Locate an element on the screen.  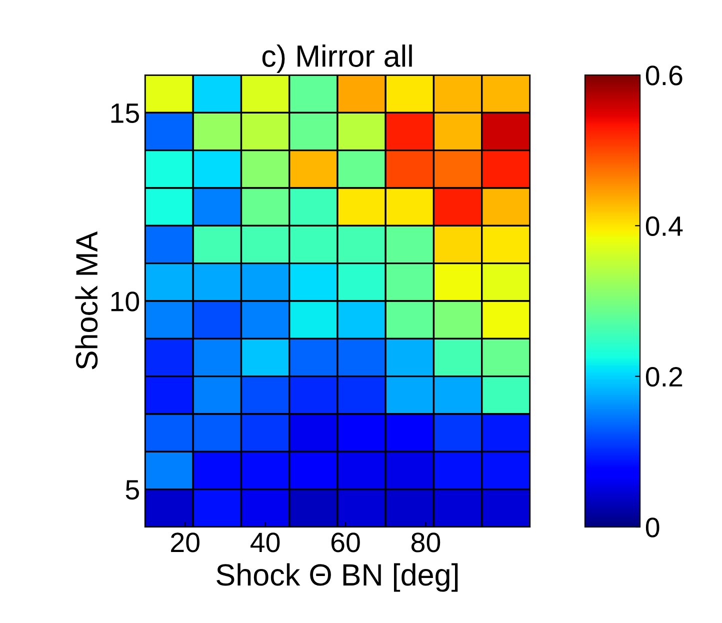
x-tick-label: 20 is located at coordinates (185, 542).